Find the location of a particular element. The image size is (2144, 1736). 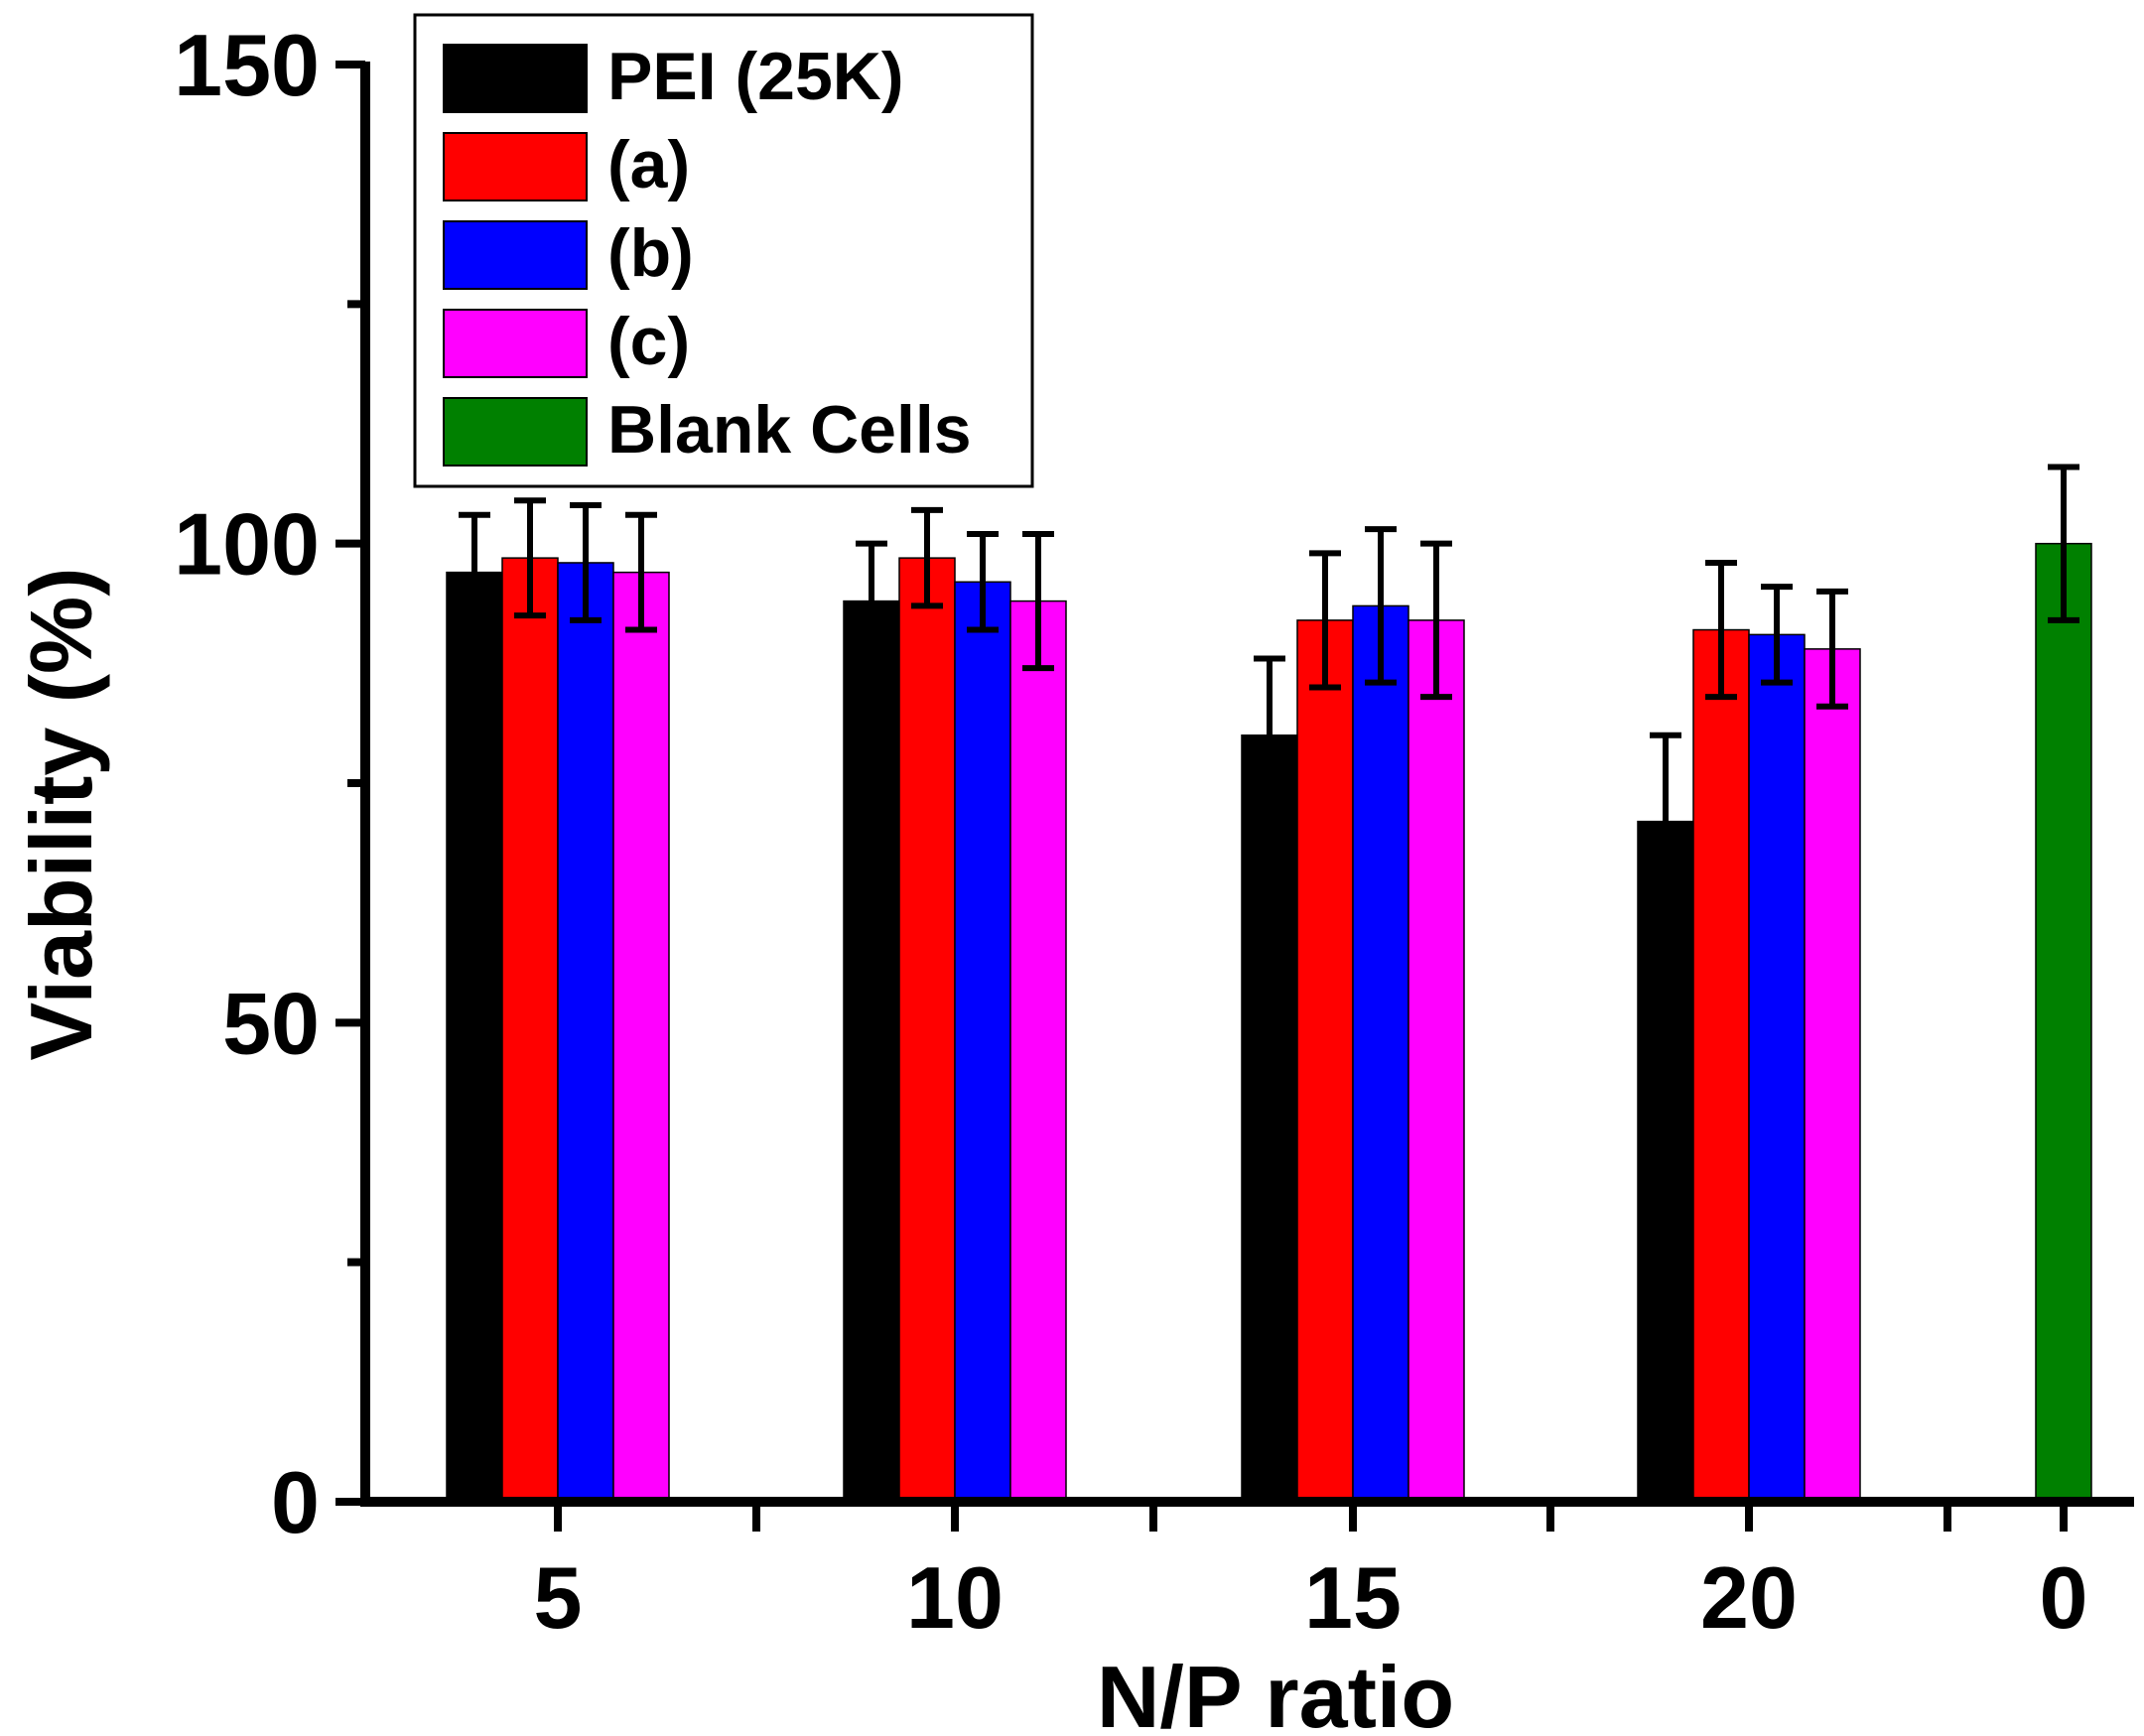

y-tick-label-0: 0 is located at coordinates (295, 1502).